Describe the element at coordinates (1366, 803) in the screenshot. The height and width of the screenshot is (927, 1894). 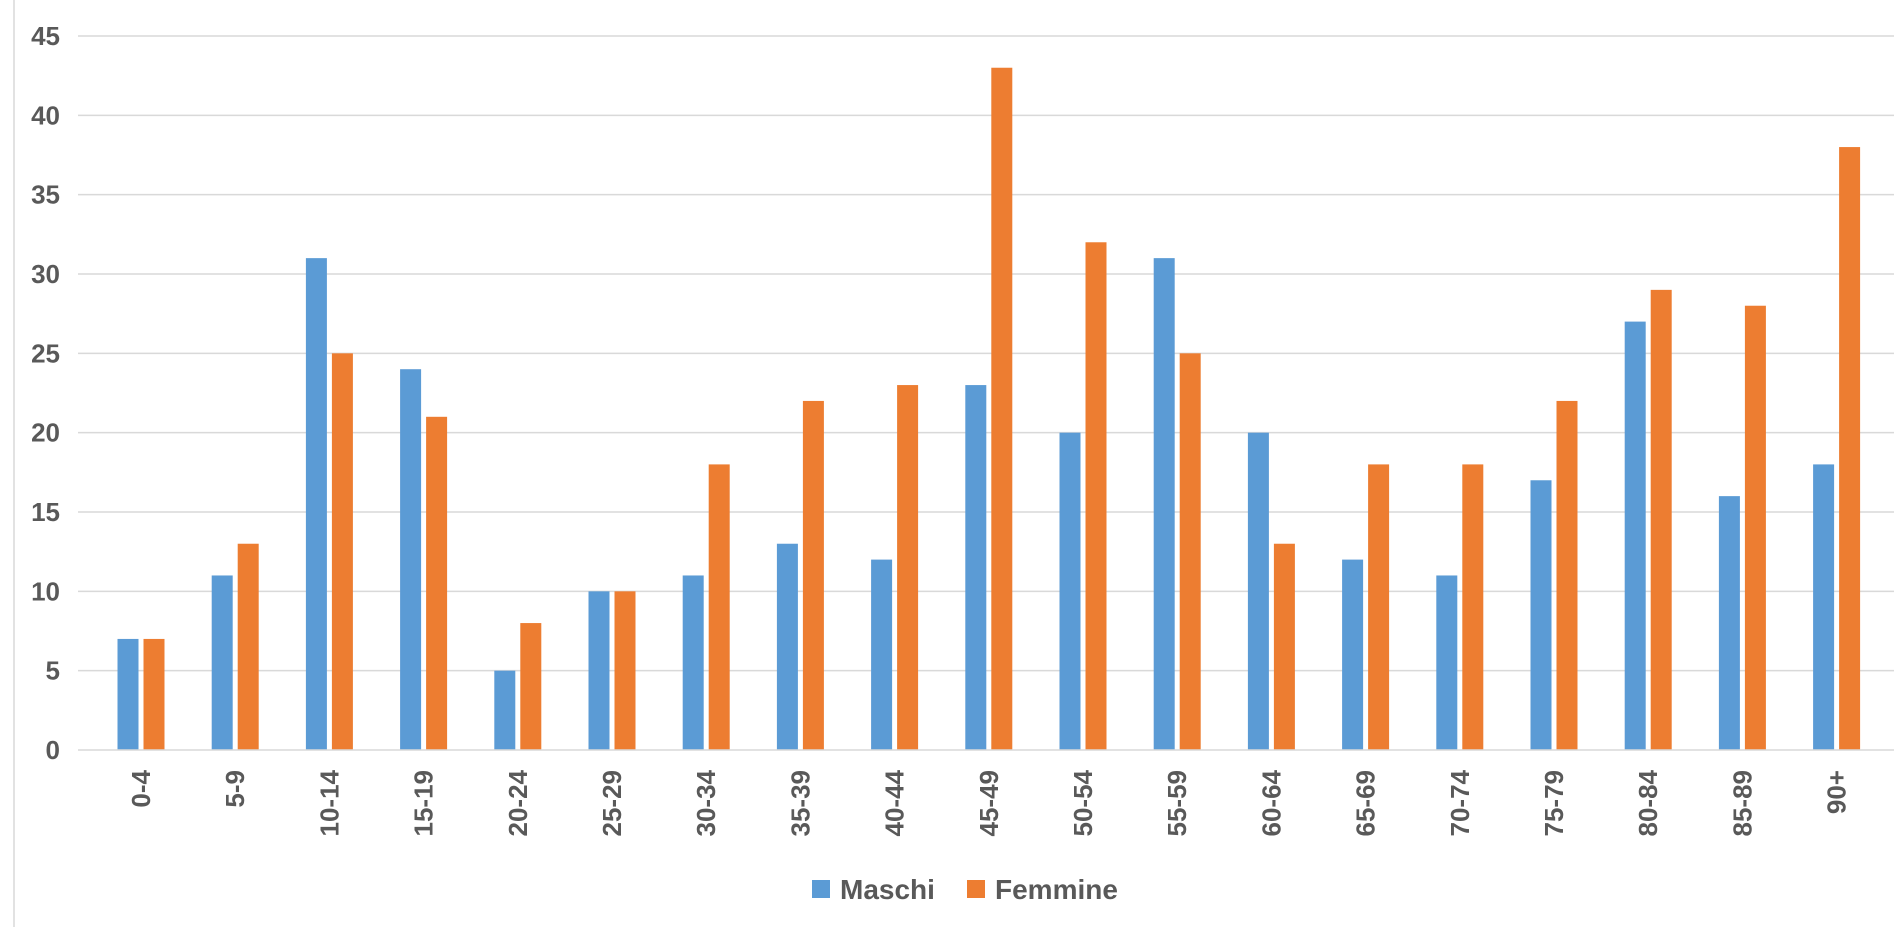
I see `x-tick-label: 65-69` at that location.